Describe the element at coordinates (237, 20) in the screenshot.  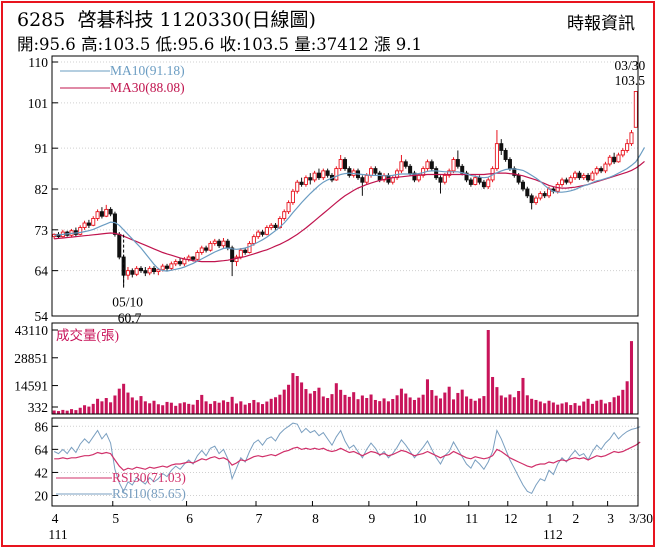
I see `chart-date-label: 1120330(日線圖)` at that location.